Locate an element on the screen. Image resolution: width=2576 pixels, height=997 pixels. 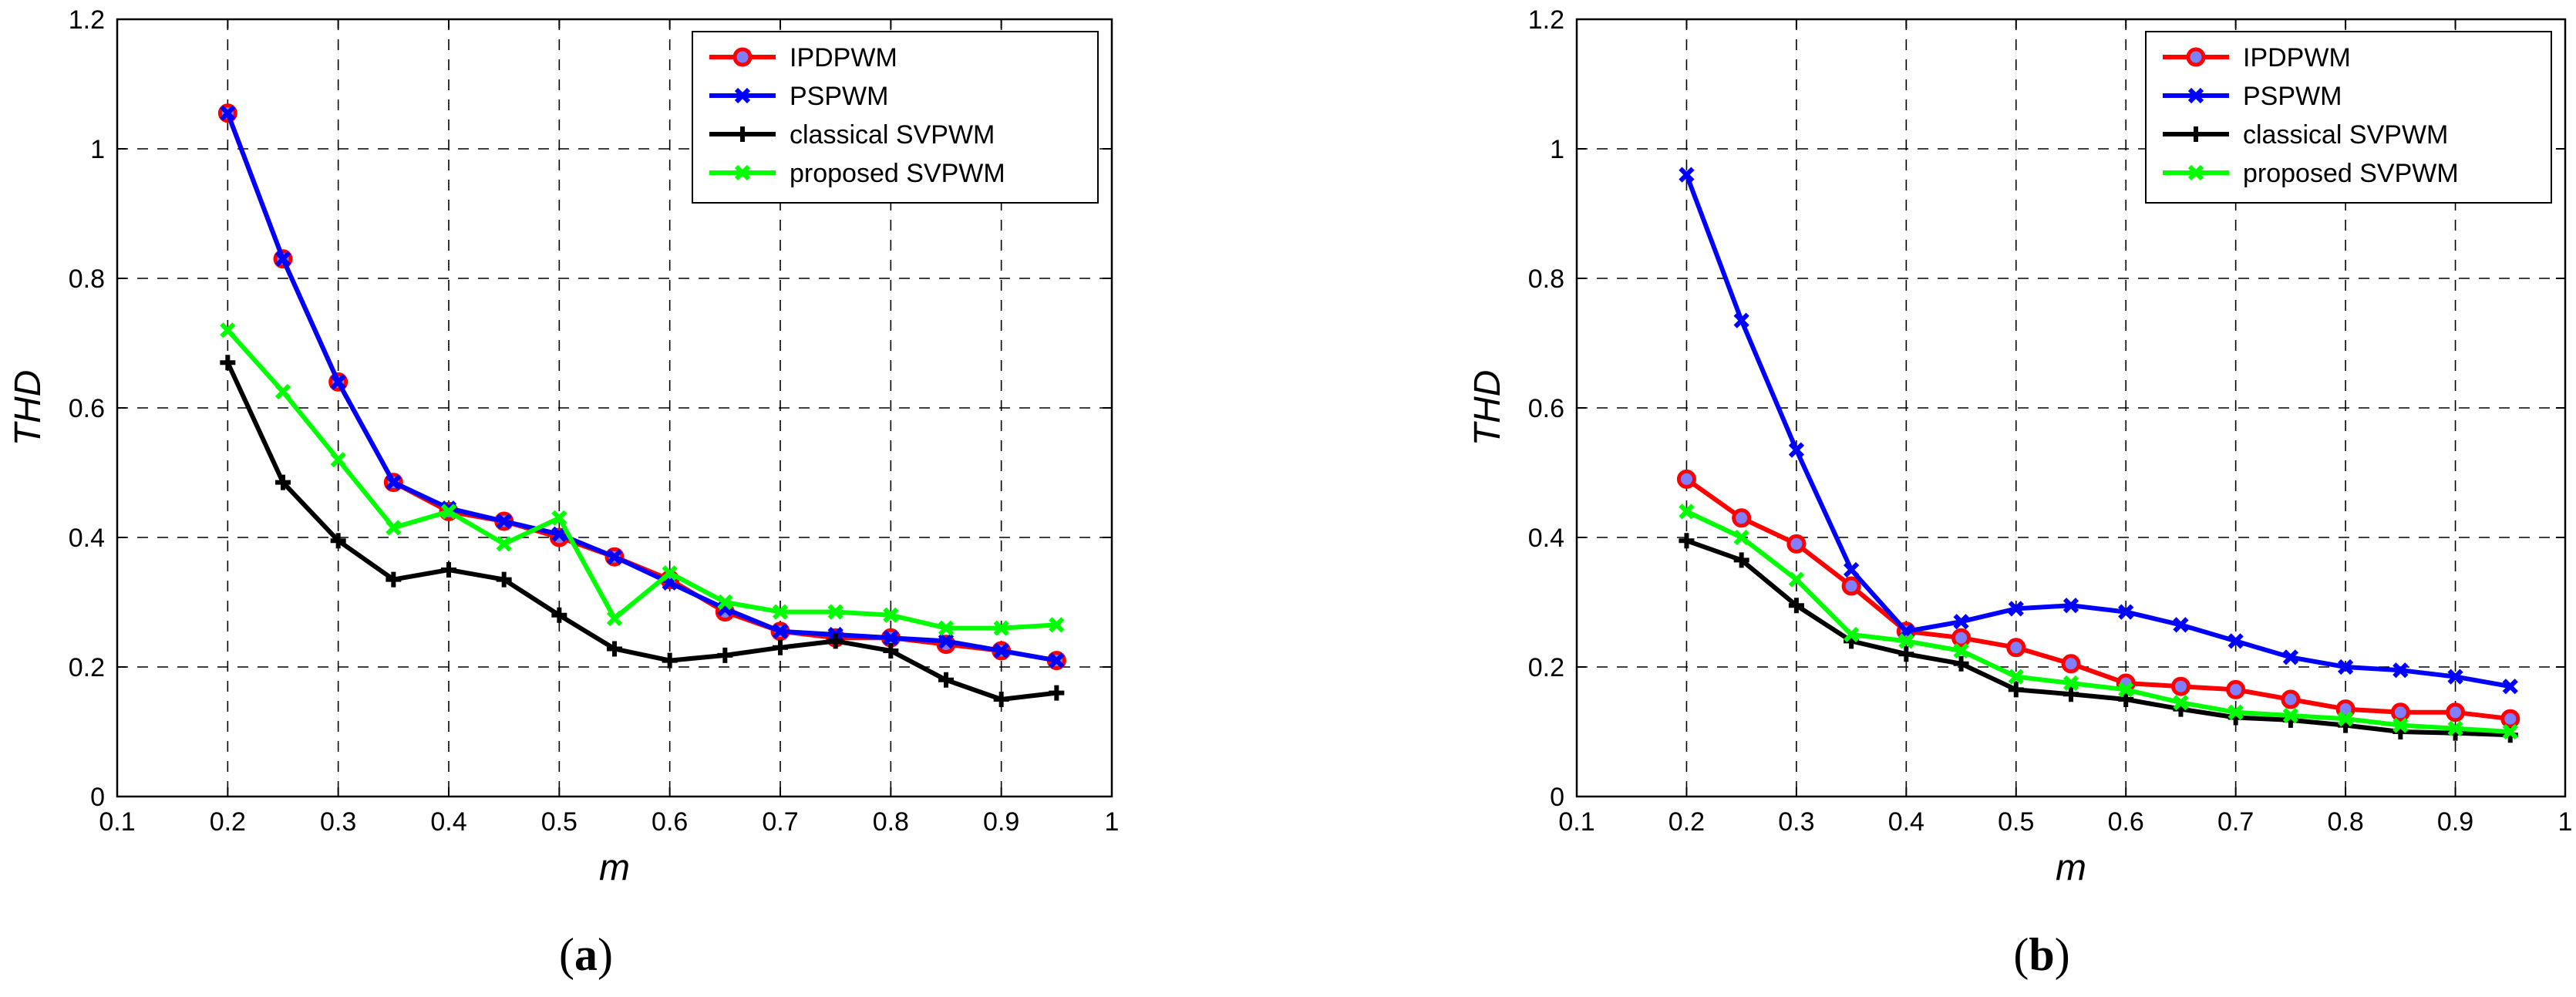
x-tick-label: 0.8 is located at coordinates (2345, 822).